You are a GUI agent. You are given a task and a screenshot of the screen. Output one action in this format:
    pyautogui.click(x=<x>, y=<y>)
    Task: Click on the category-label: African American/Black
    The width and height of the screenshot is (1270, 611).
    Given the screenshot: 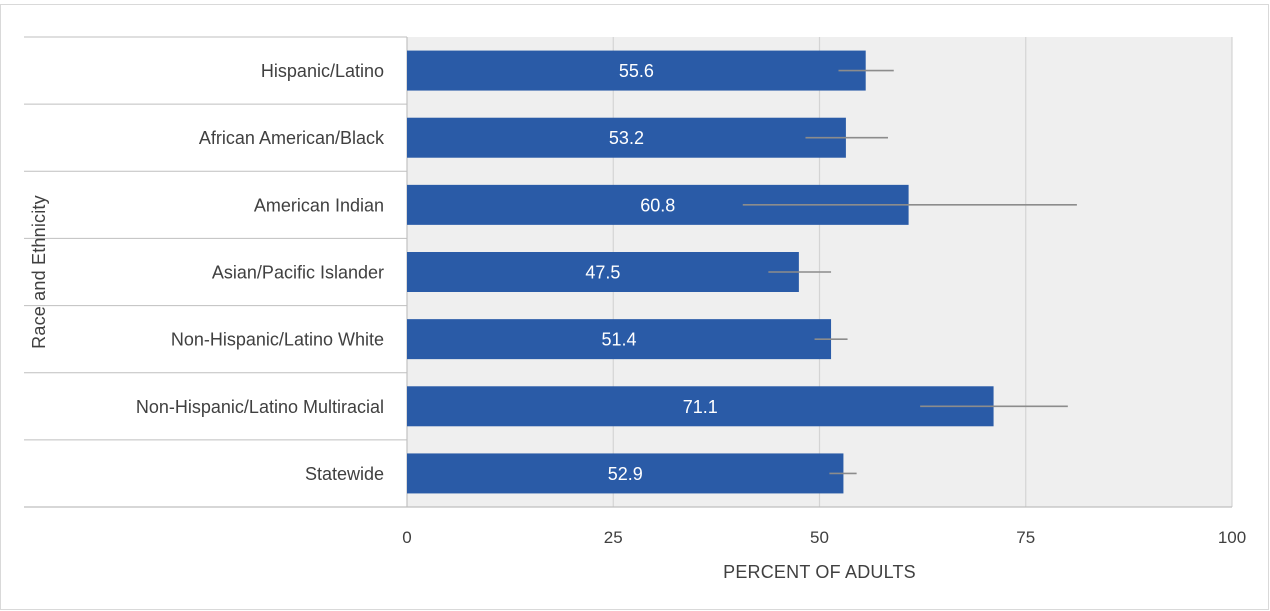 What is the action you would take?
    pyautogui.click(x=292, y=138)
    